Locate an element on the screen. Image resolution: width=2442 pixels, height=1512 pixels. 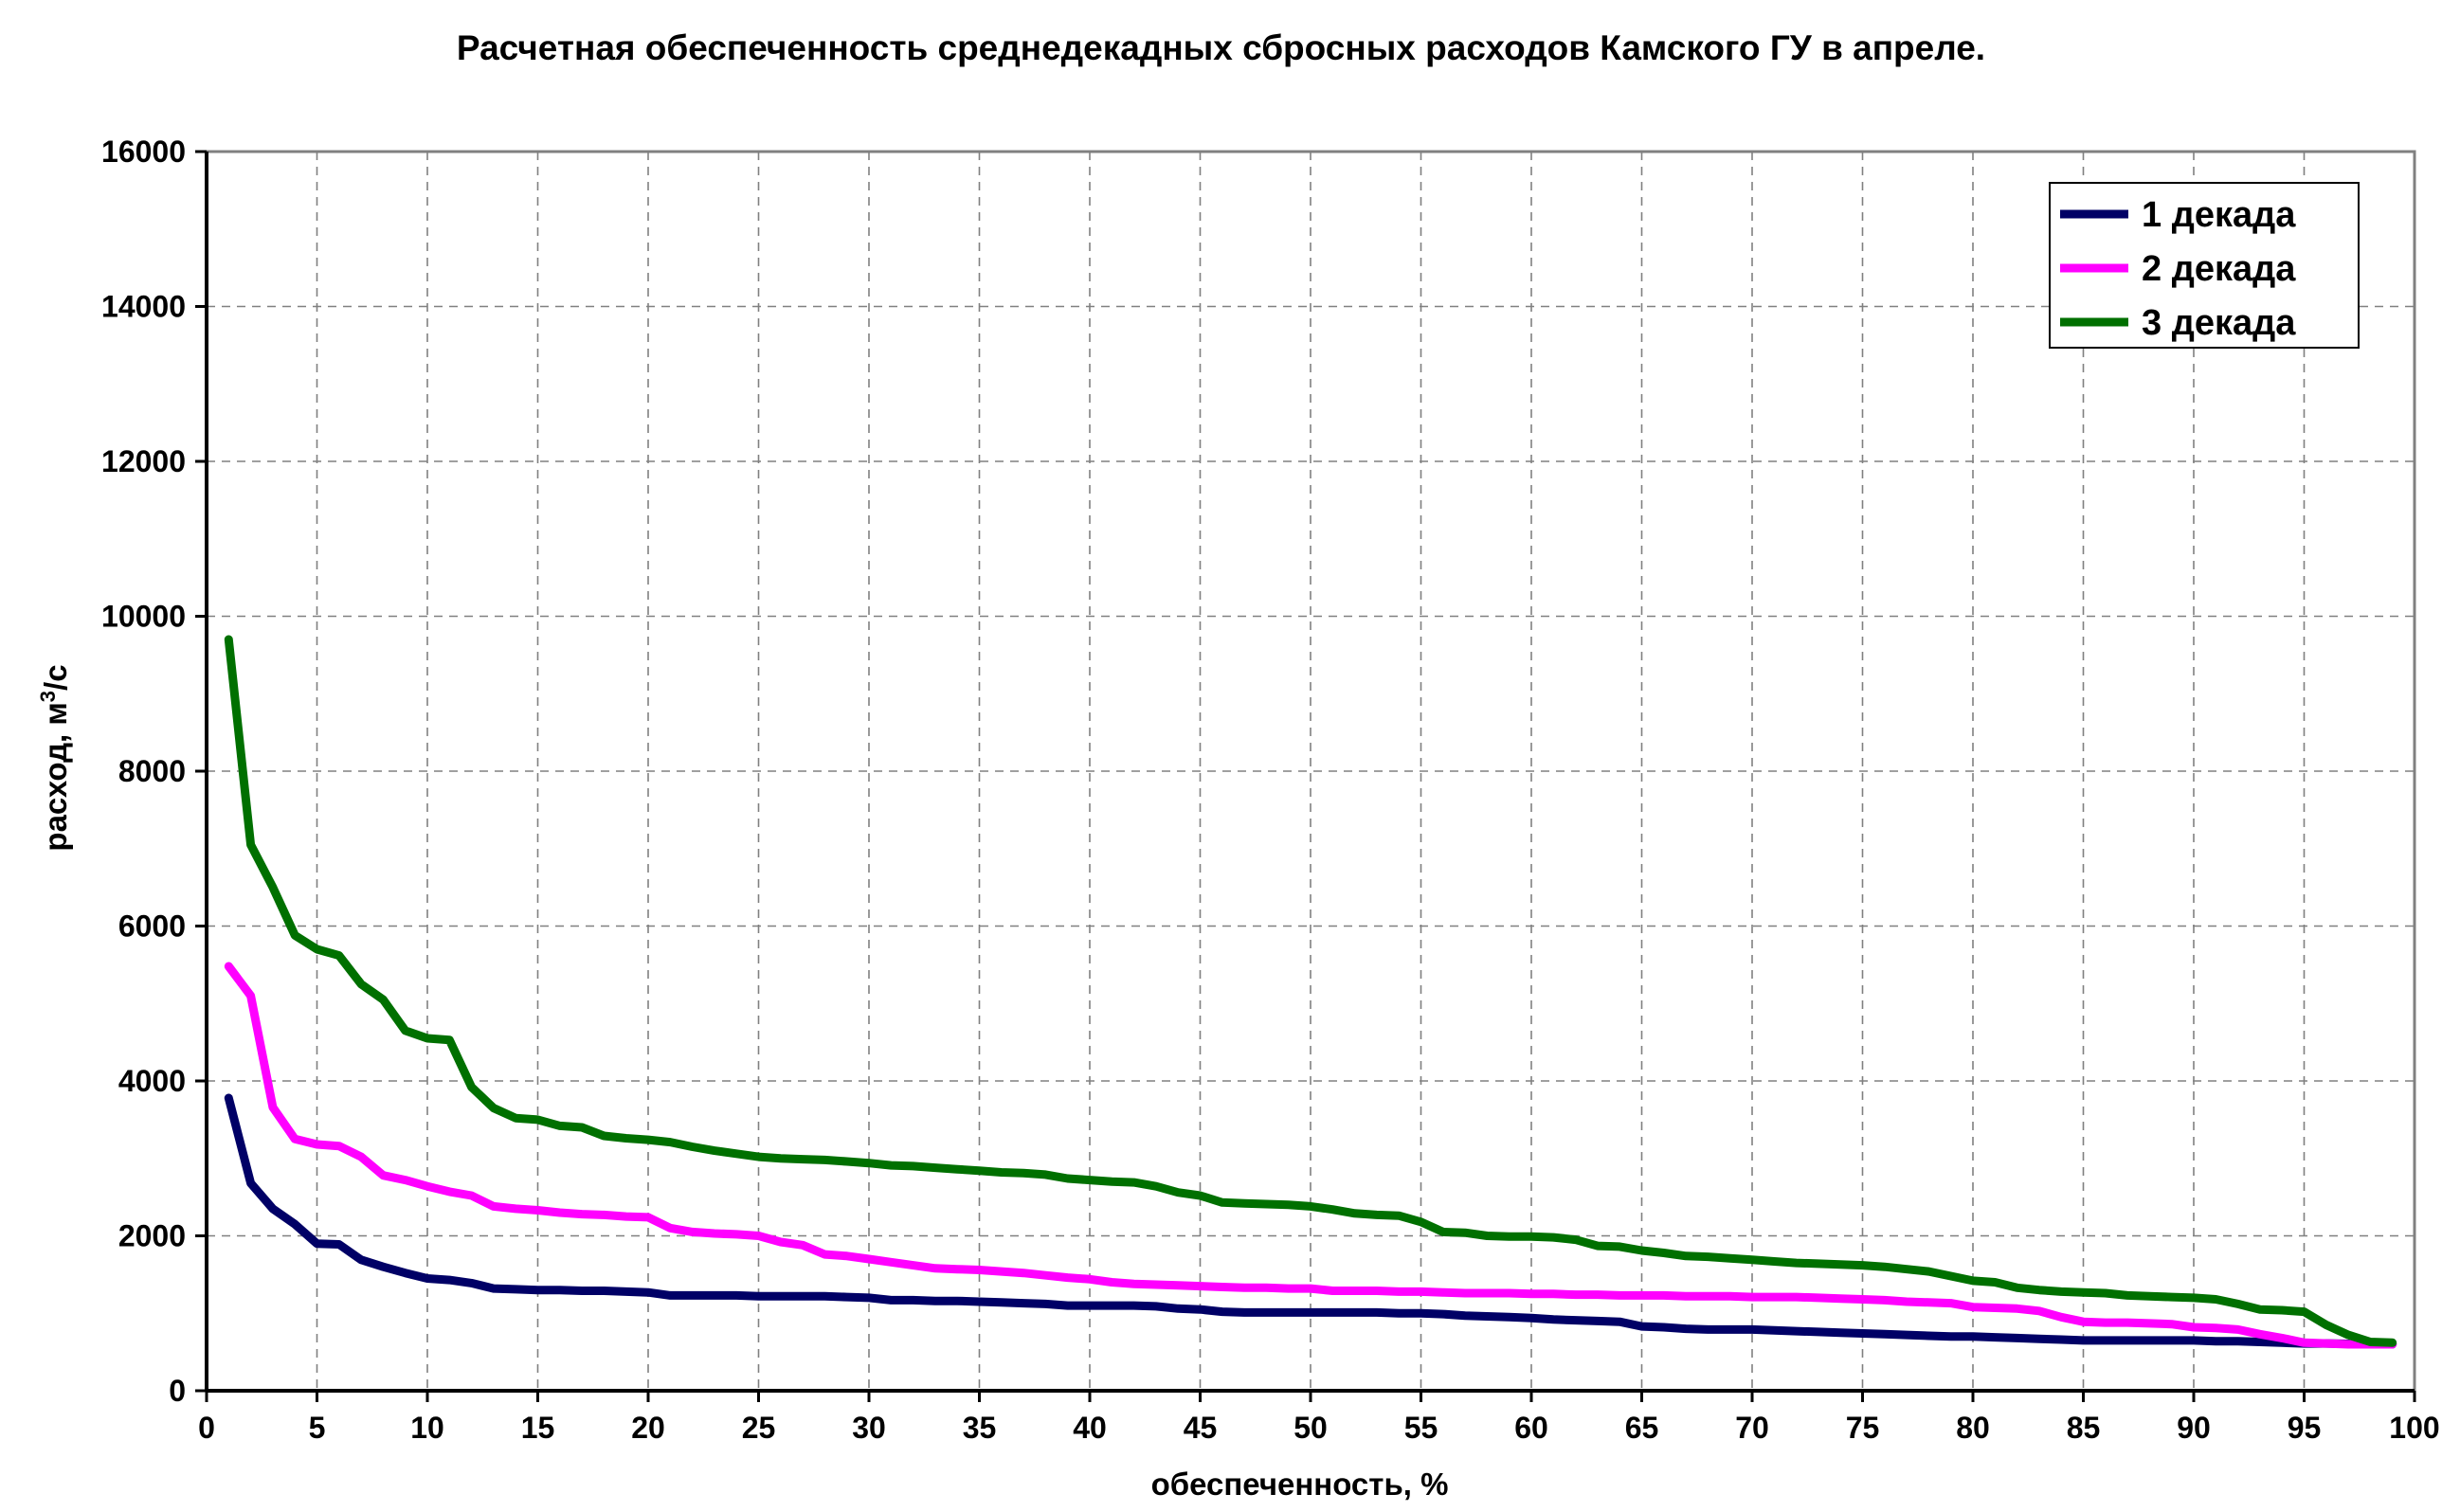
legend-label-3: 3 декада is located at coordinates (2219, 323).